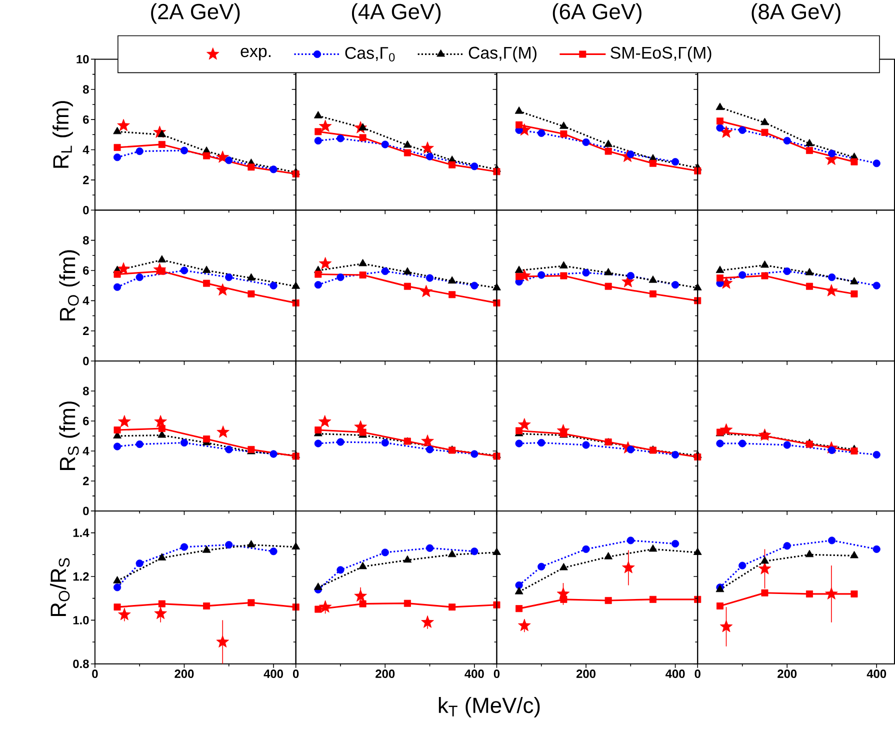  I want to click on y-axis-title: R$_{S}$ (fm), so click(69, 436).